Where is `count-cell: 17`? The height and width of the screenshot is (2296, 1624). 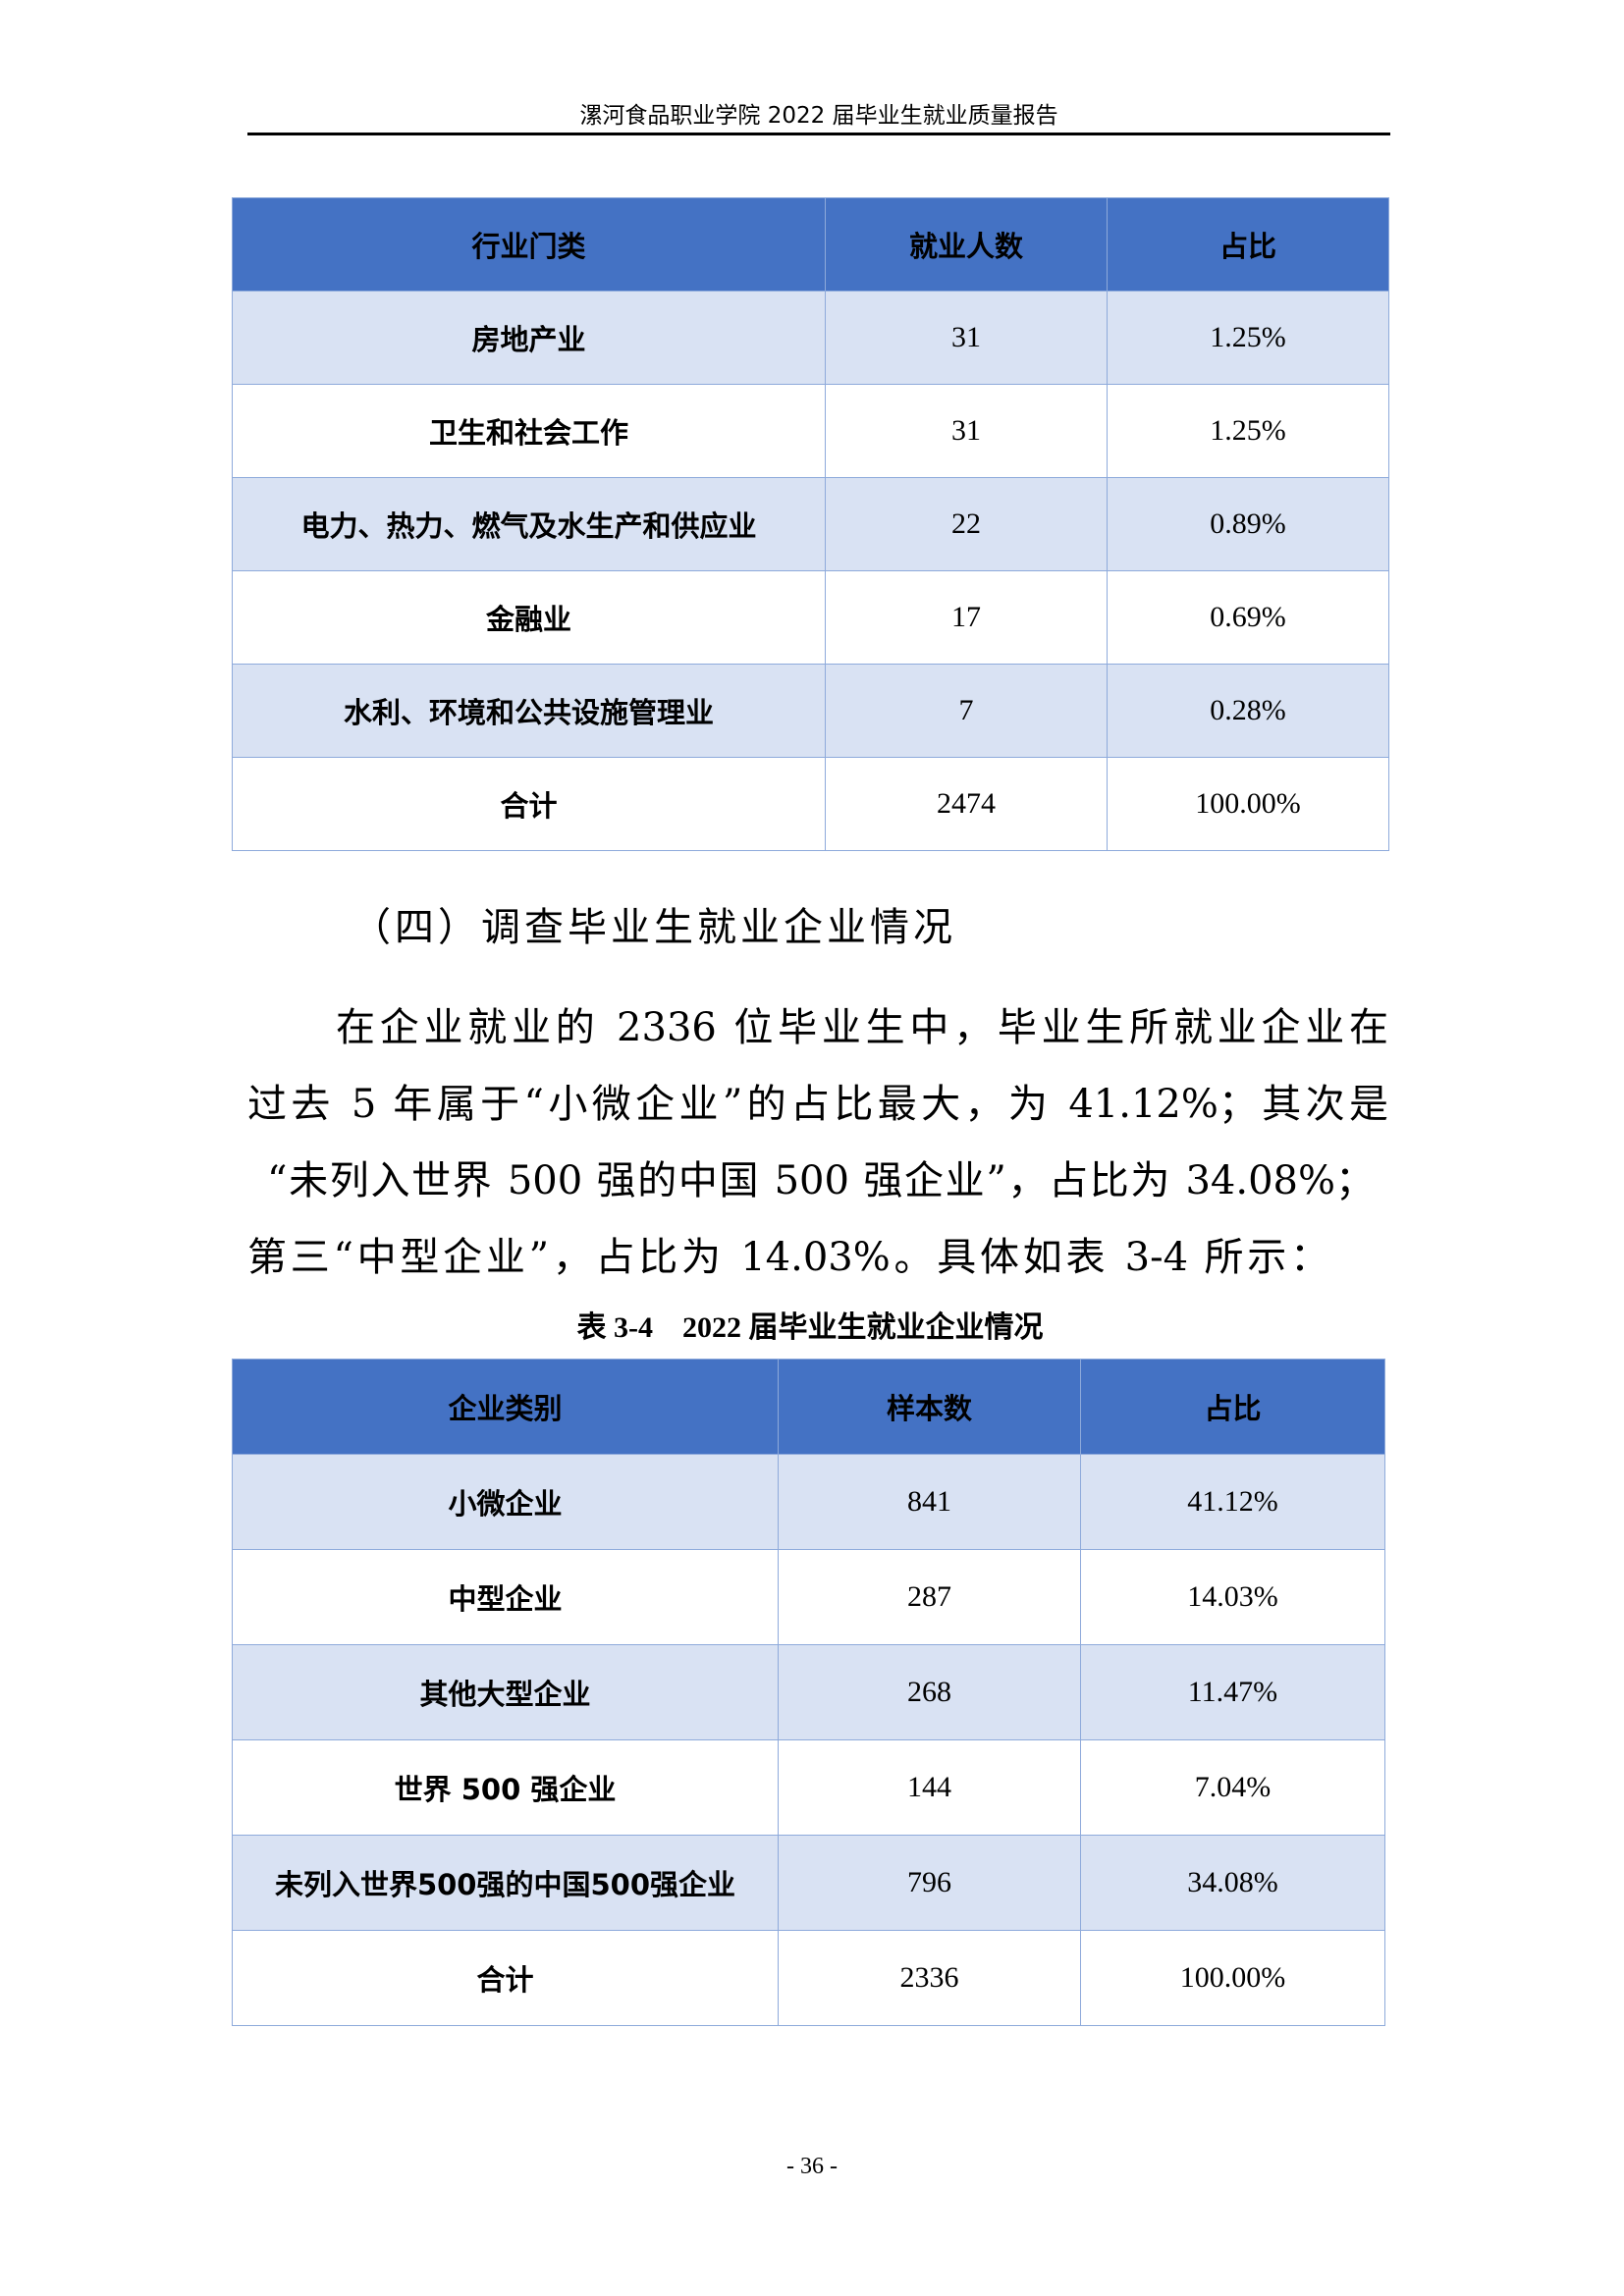
count-cell: 17 is located at coordinates (966, 617).